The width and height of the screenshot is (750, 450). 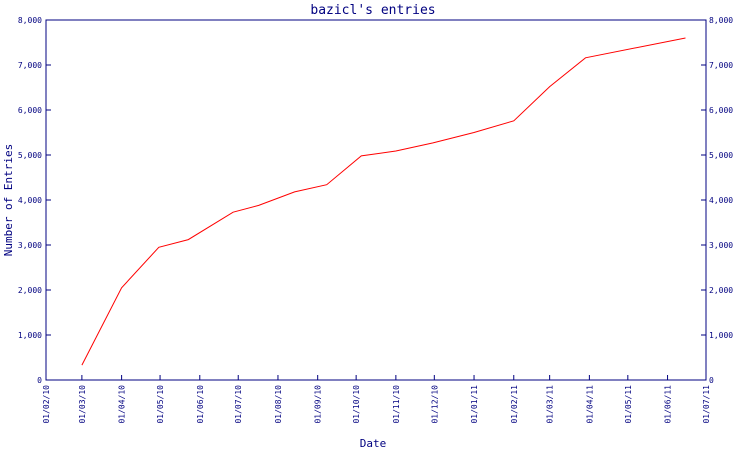 What do you see at coordinates (706, 404) in the screenshot?
I see `x-tick-label: 01/07/11` at bounding box center [706, 404].